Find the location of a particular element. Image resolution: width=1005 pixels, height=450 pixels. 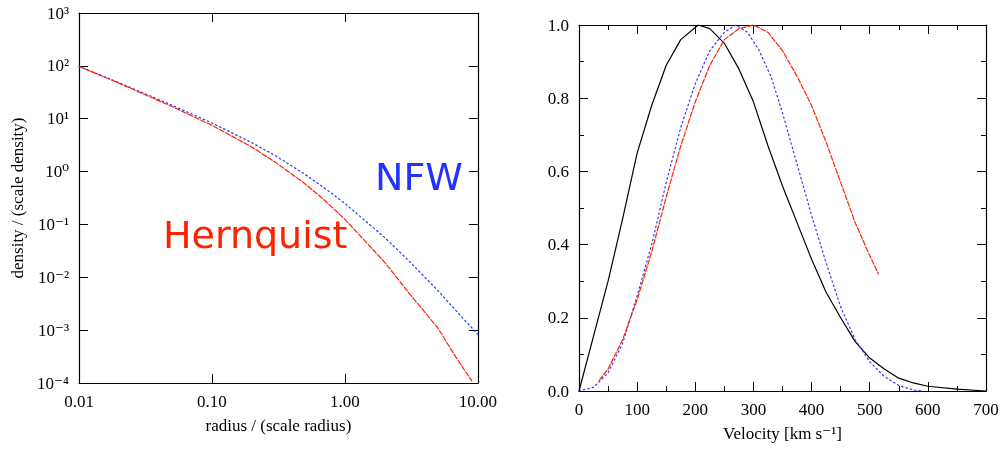

series-label: NFW is located at coordinates (419, 177).